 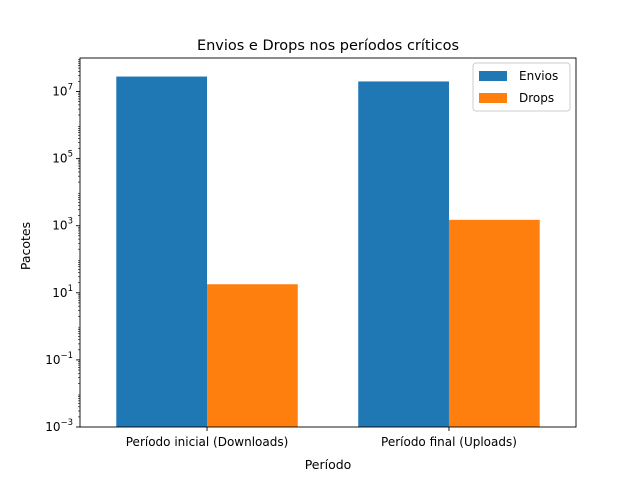 What do you see at coordinates (207, 442) in the screenshot?
I see `x-tick-label: Período inicial (Downloads)` at bounding box center [207, 442].